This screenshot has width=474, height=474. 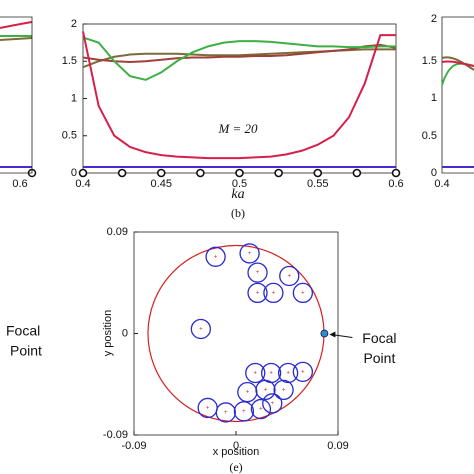 I want to click on fragment-tick: 2, so click(x=434, y=19).